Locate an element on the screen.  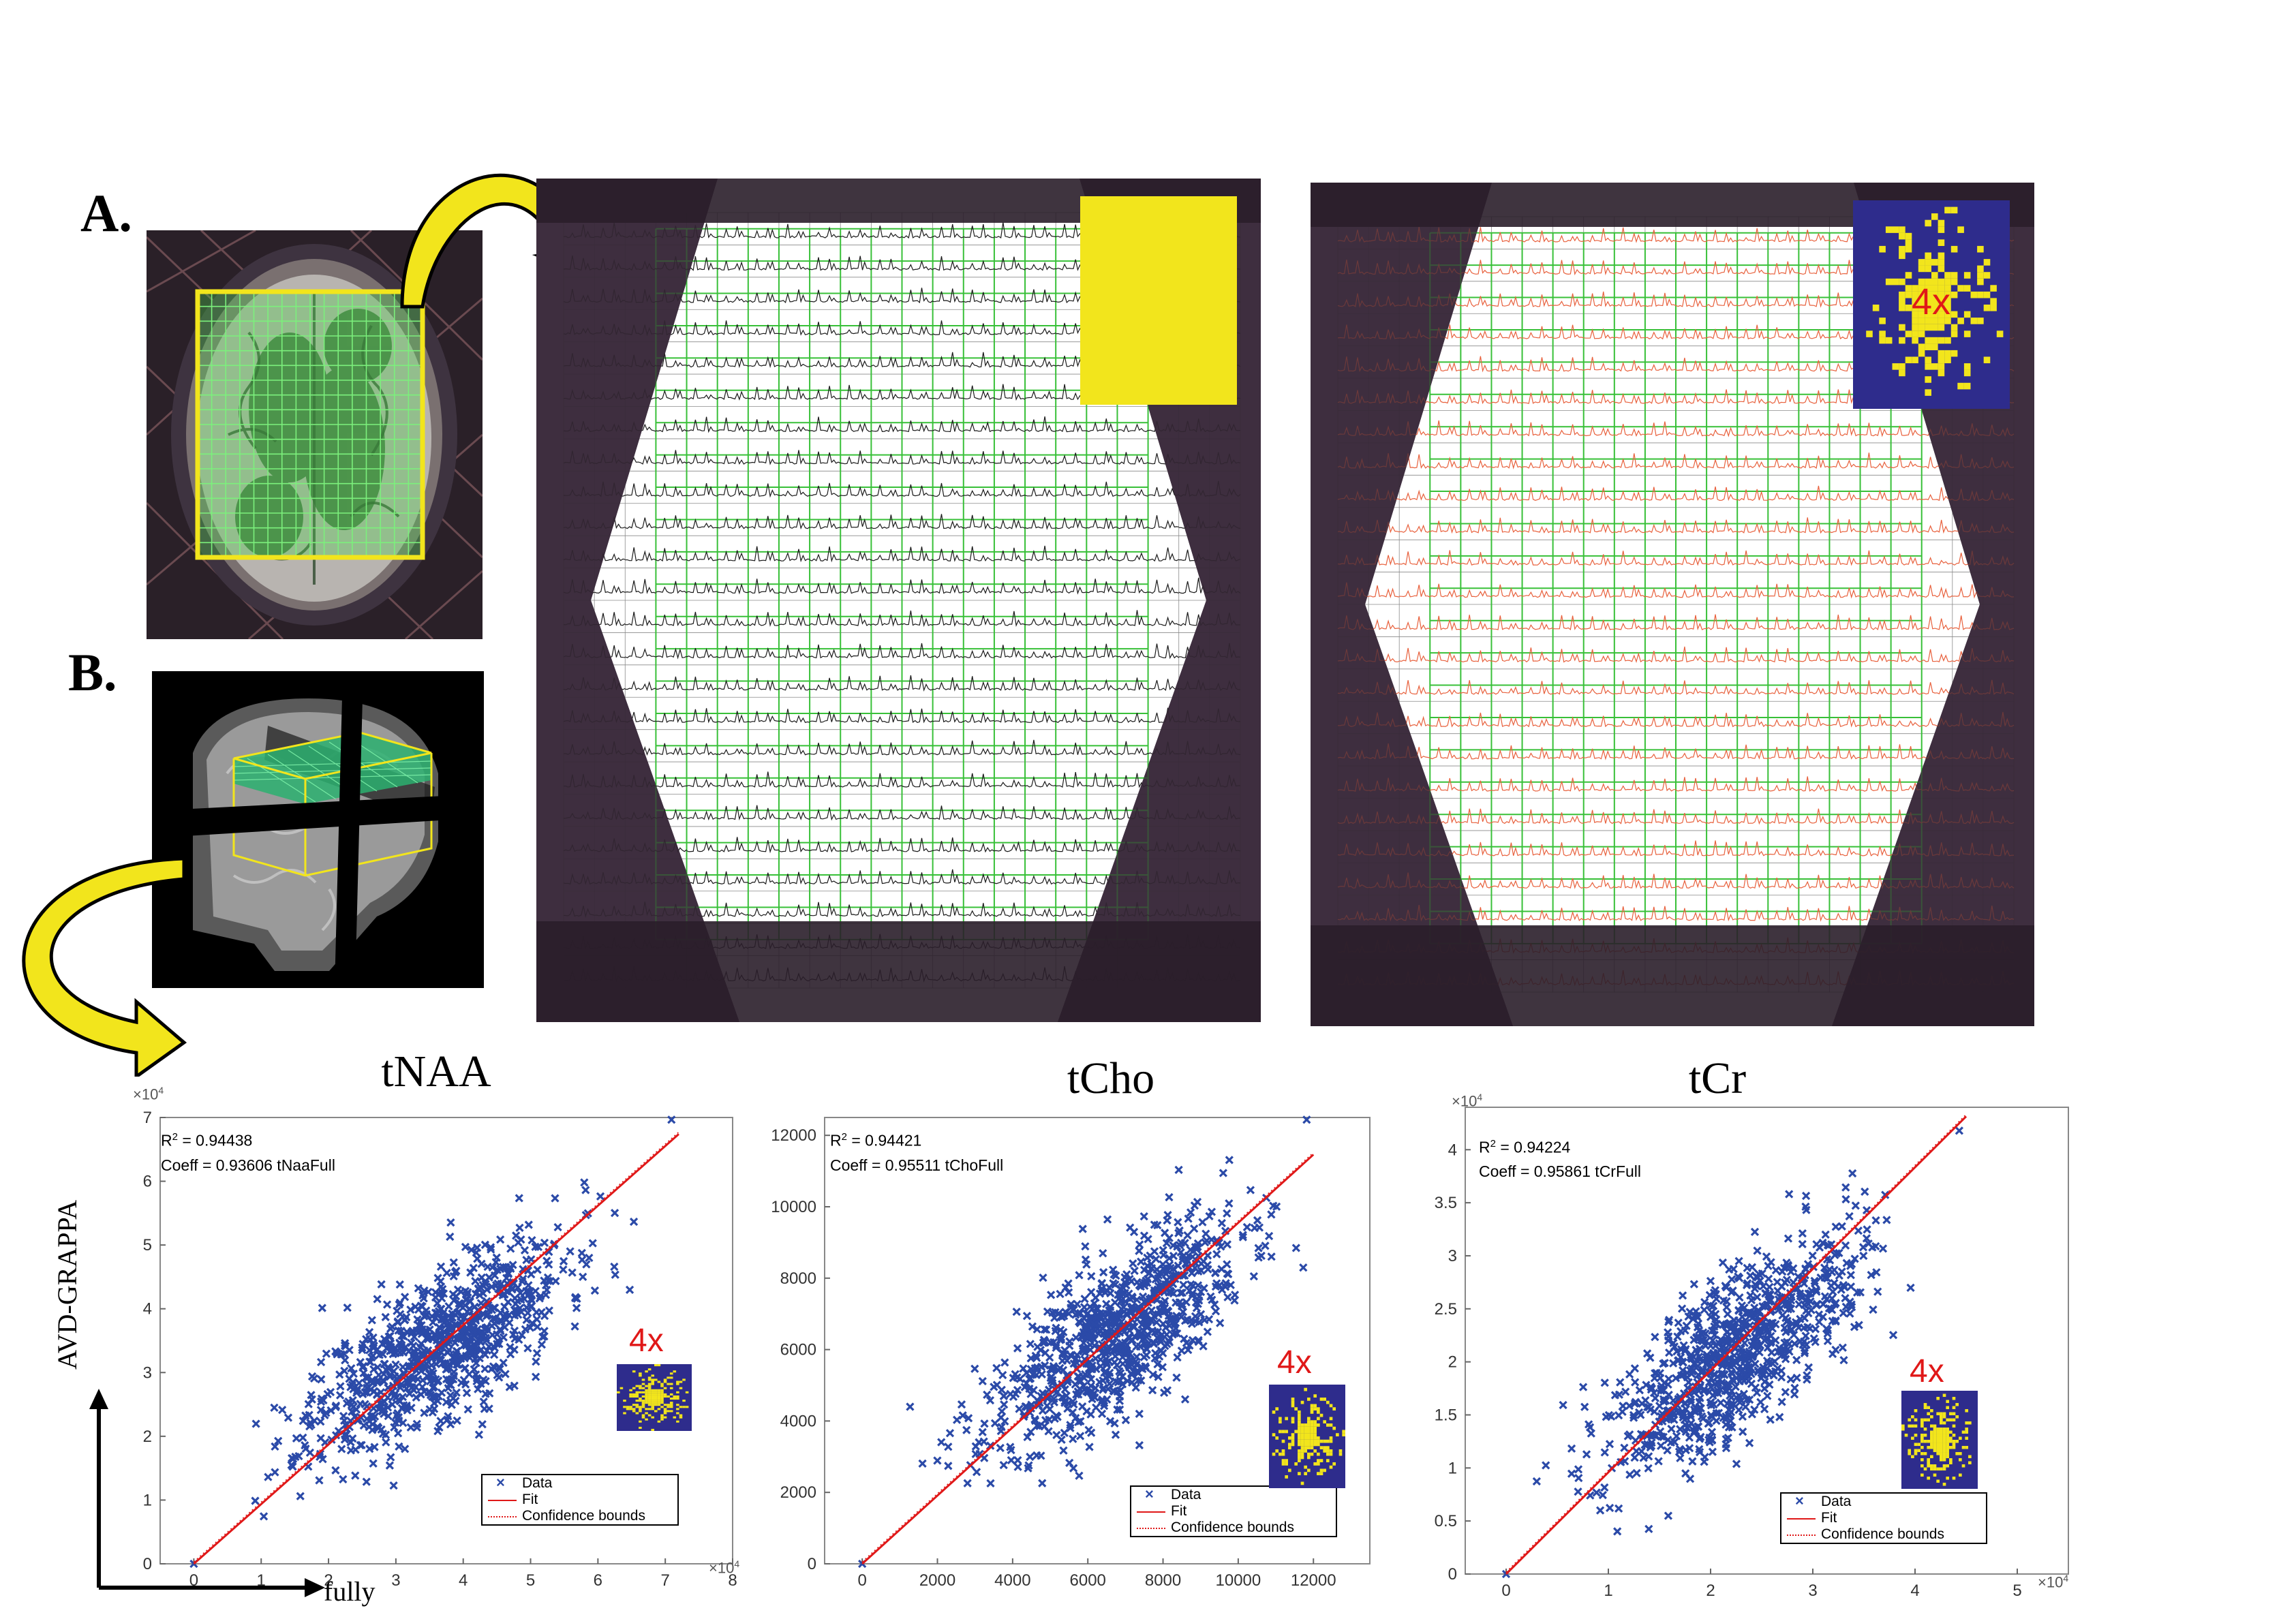
mask-figure-tcr is located at coordinates (1939, 1440).